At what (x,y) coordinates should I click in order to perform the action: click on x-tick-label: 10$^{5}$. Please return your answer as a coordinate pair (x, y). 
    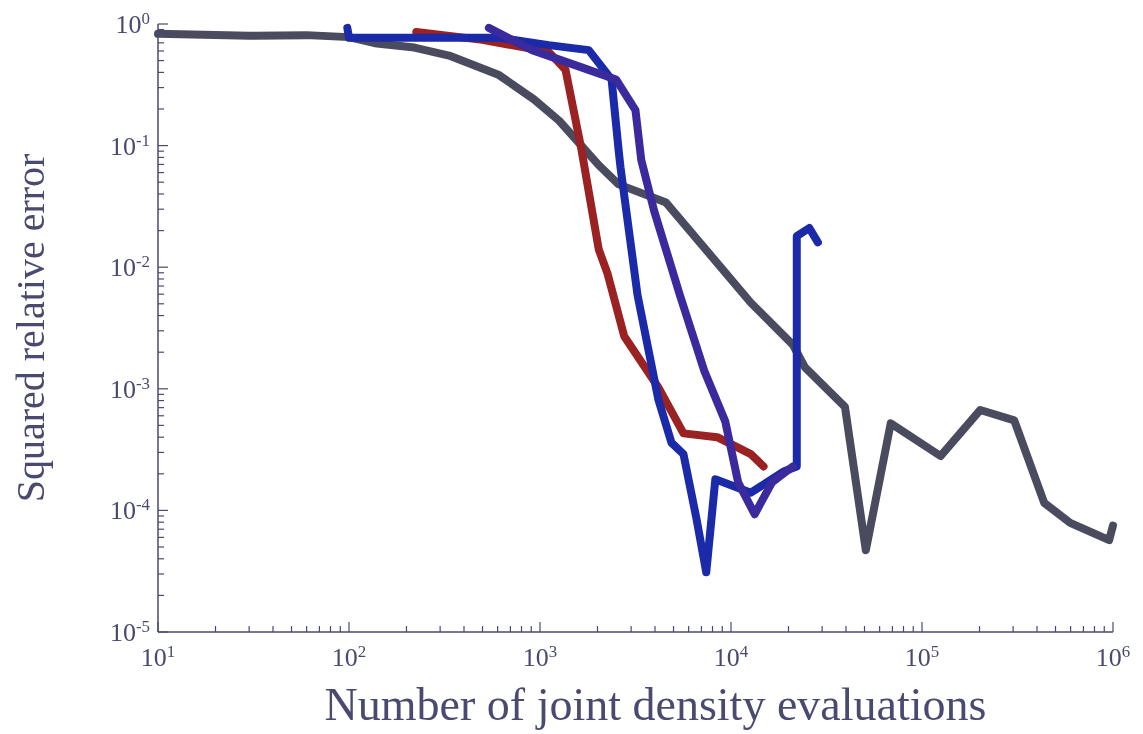
    Looking at the image, I should click on (922, 656).